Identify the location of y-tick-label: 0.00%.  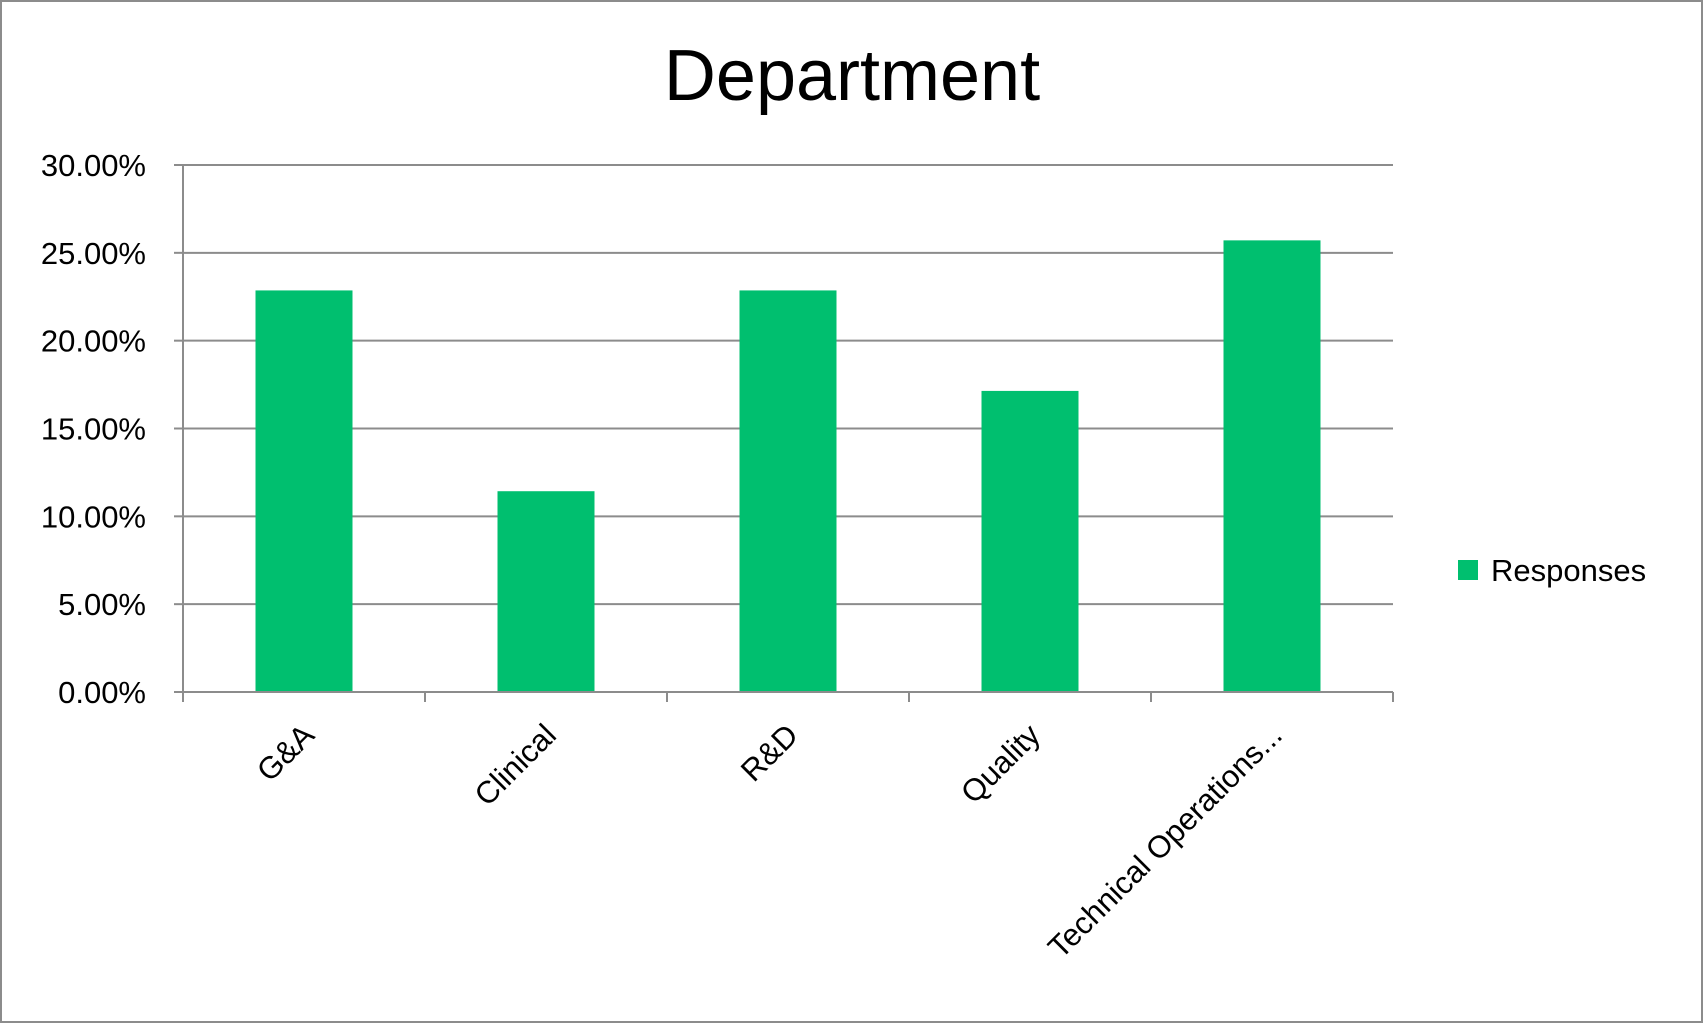
(102, 692).